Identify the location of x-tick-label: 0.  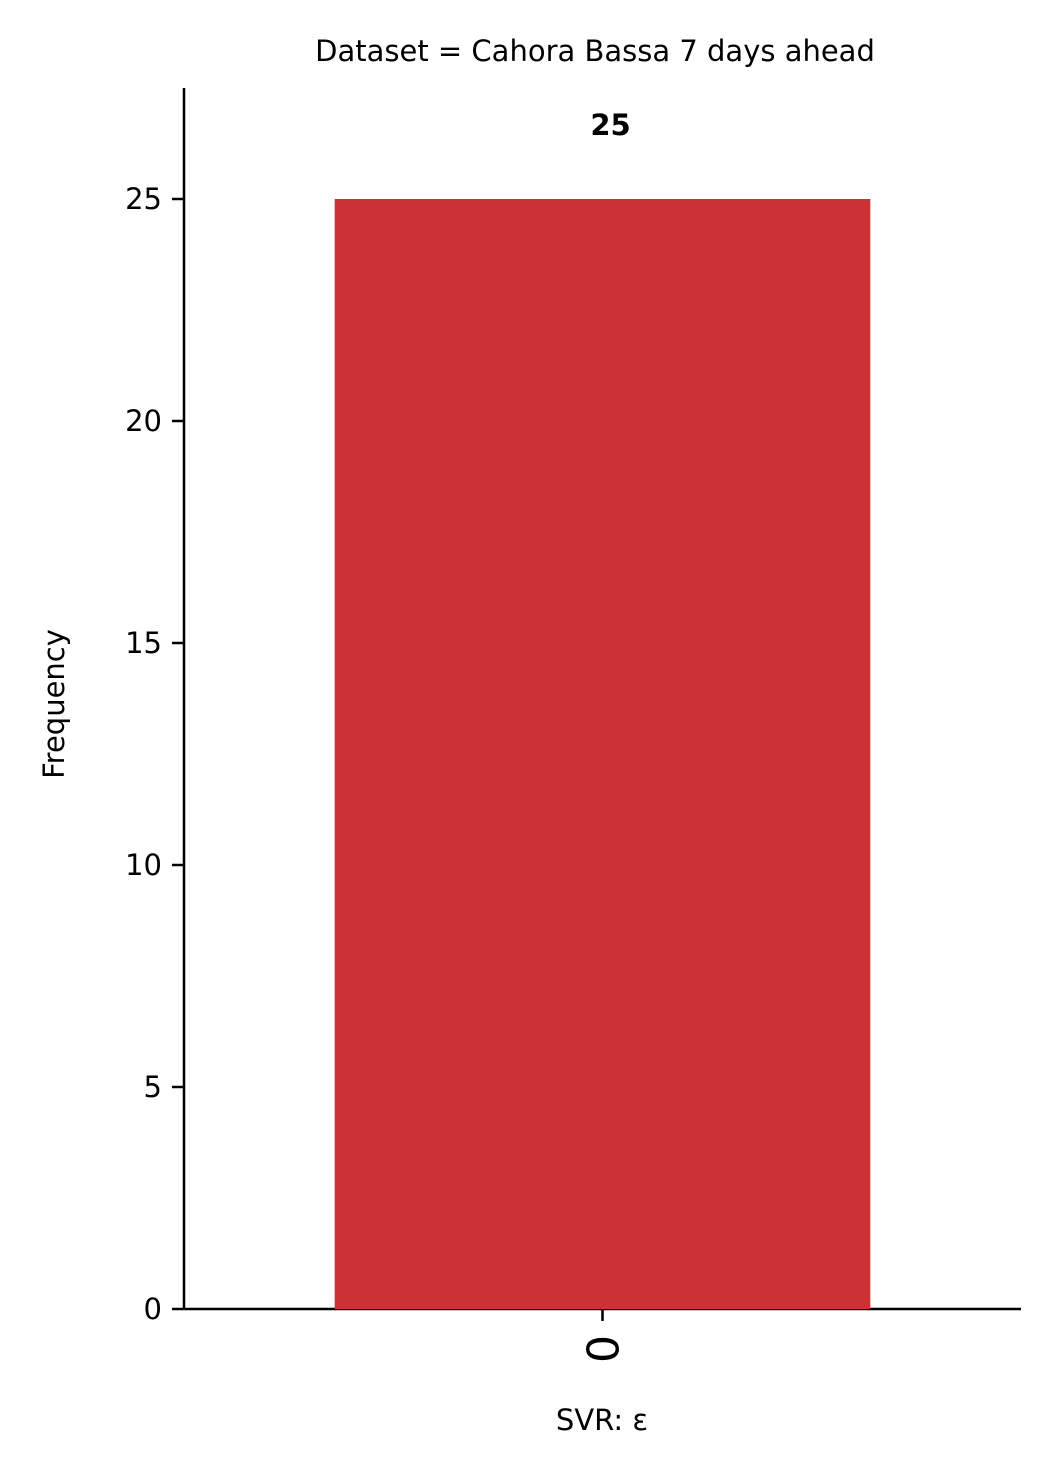
(604, 1349).